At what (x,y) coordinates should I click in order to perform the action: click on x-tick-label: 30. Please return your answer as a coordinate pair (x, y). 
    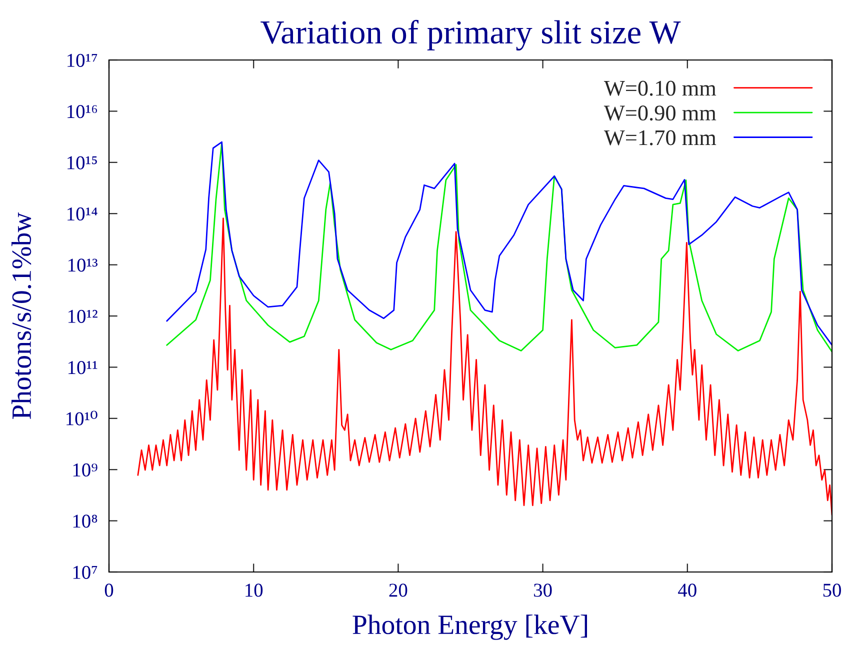
    Looking at the image, I should click on (543, 590).